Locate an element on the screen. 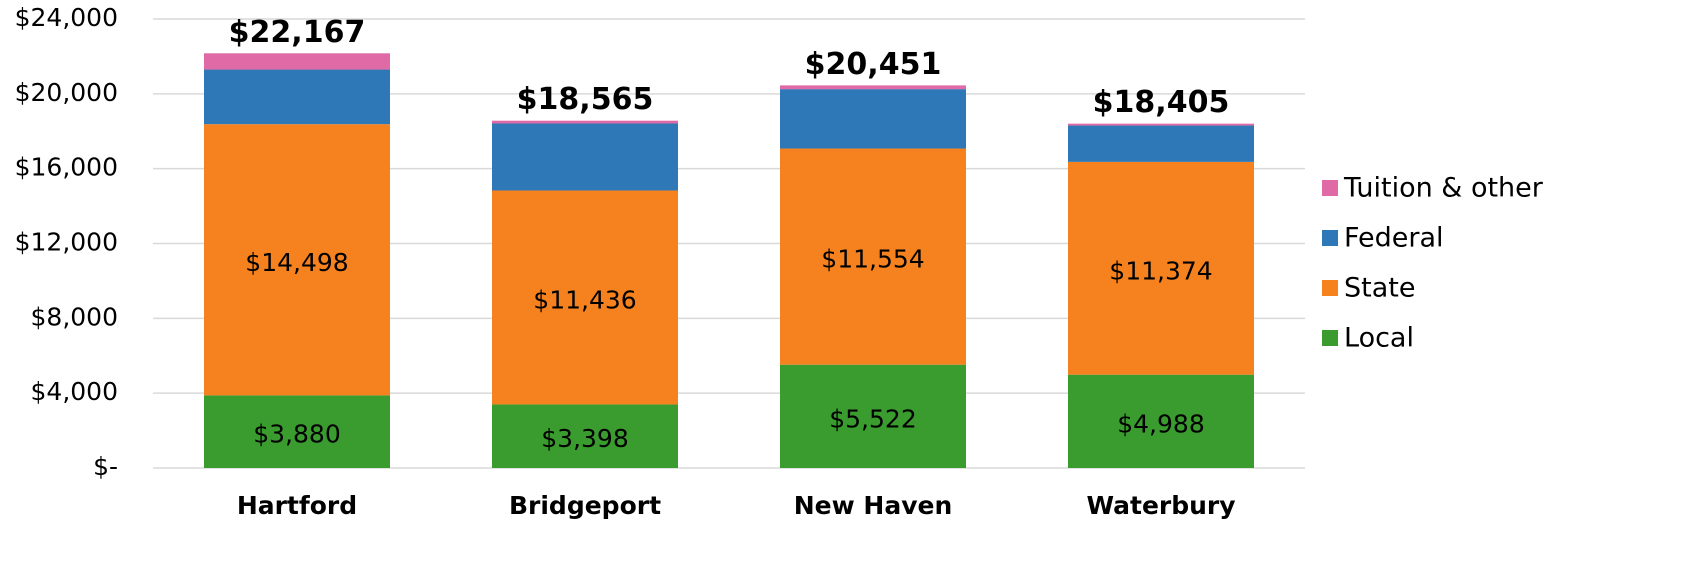  data-label: $3,398 is located at coordinates (584, 438).